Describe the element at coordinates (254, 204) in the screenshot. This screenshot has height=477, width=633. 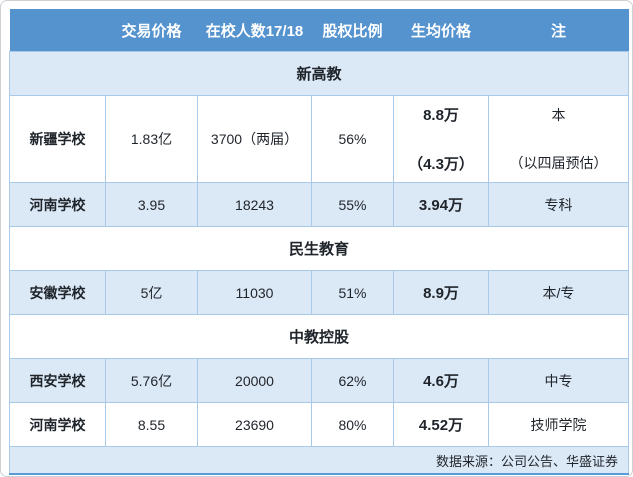
I see `students-cell: 18243` at that location.